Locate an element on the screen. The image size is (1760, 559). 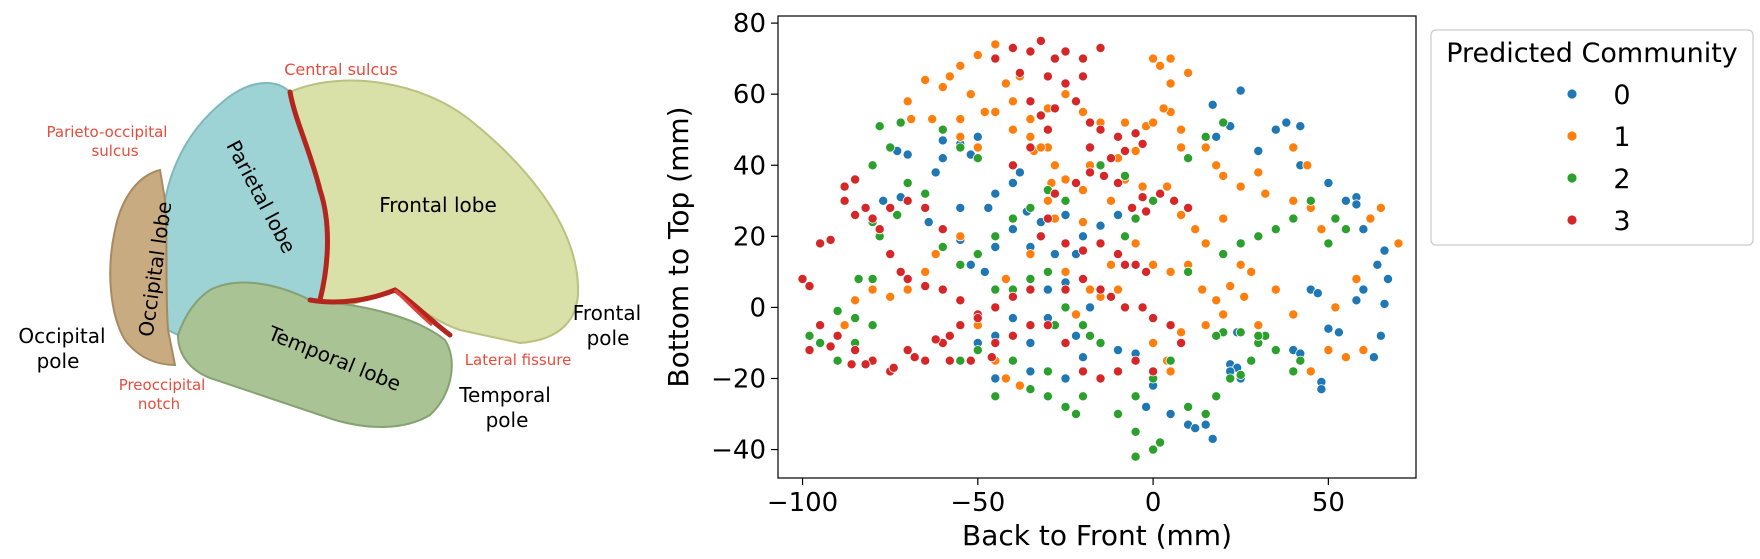
legend-label-1: 1 is located at coordinates (1621, 137).